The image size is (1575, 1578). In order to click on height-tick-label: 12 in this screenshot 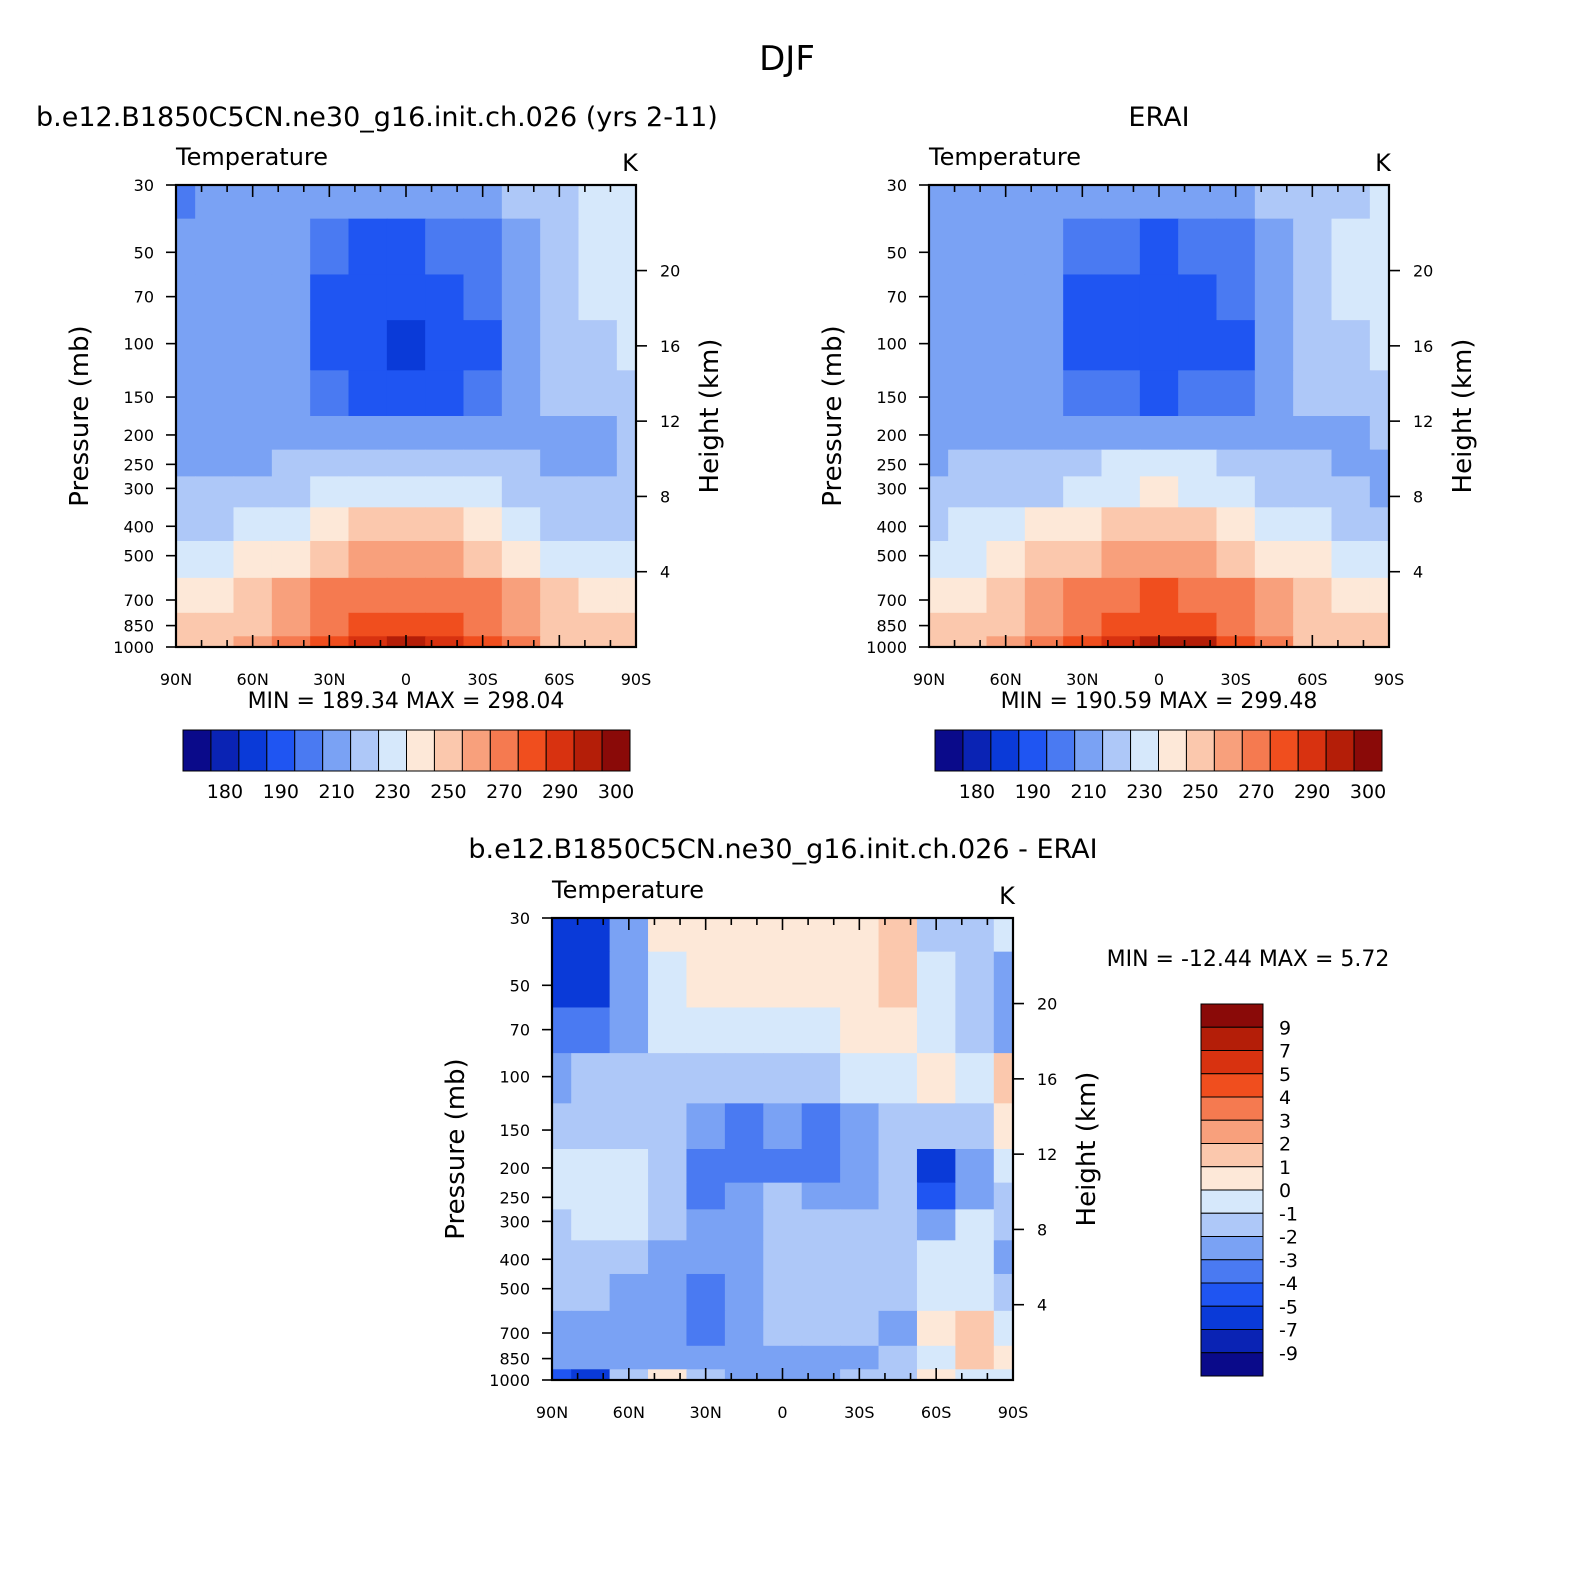, I will do `click(1423, 421)`.